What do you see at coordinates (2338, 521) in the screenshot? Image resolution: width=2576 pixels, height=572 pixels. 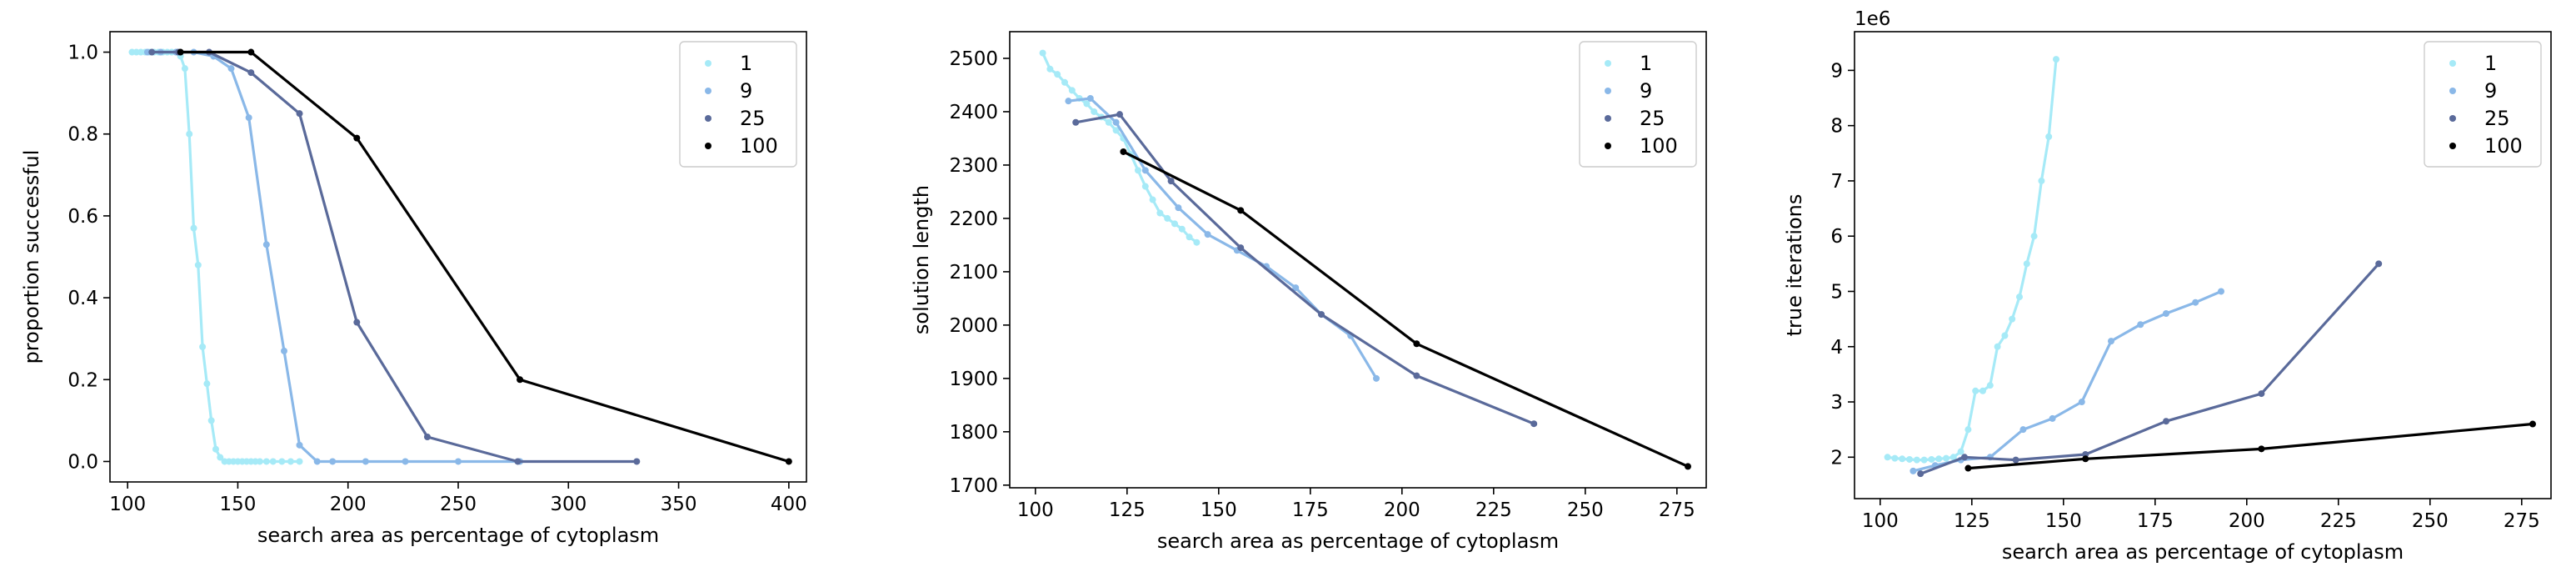 I see `x-tick-label: 225` at bounding box center [2338, 521].